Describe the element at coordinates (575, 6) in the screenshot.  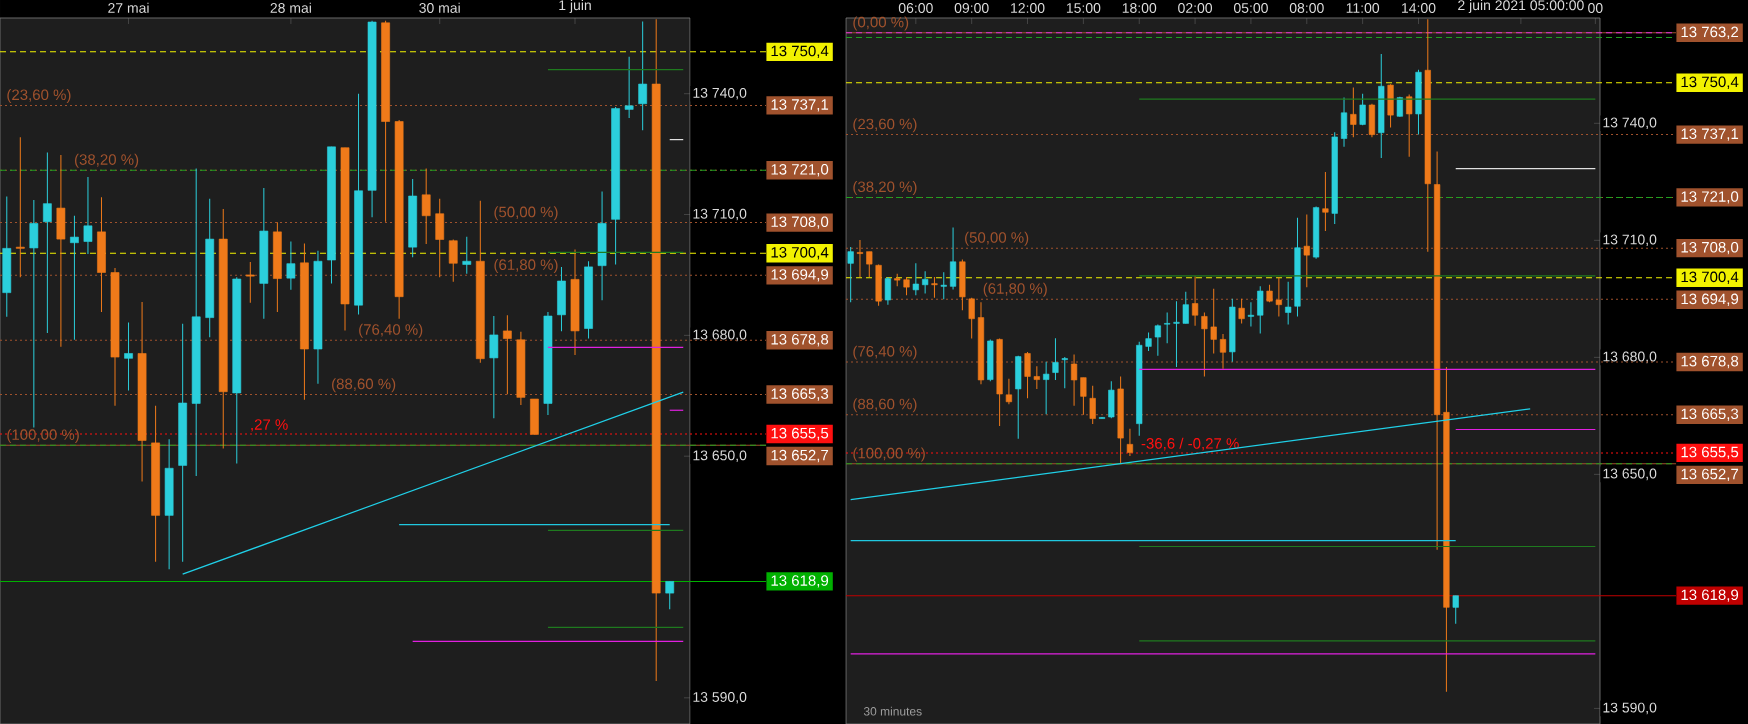
I see `x-tick-label: 1 juin` at that location.